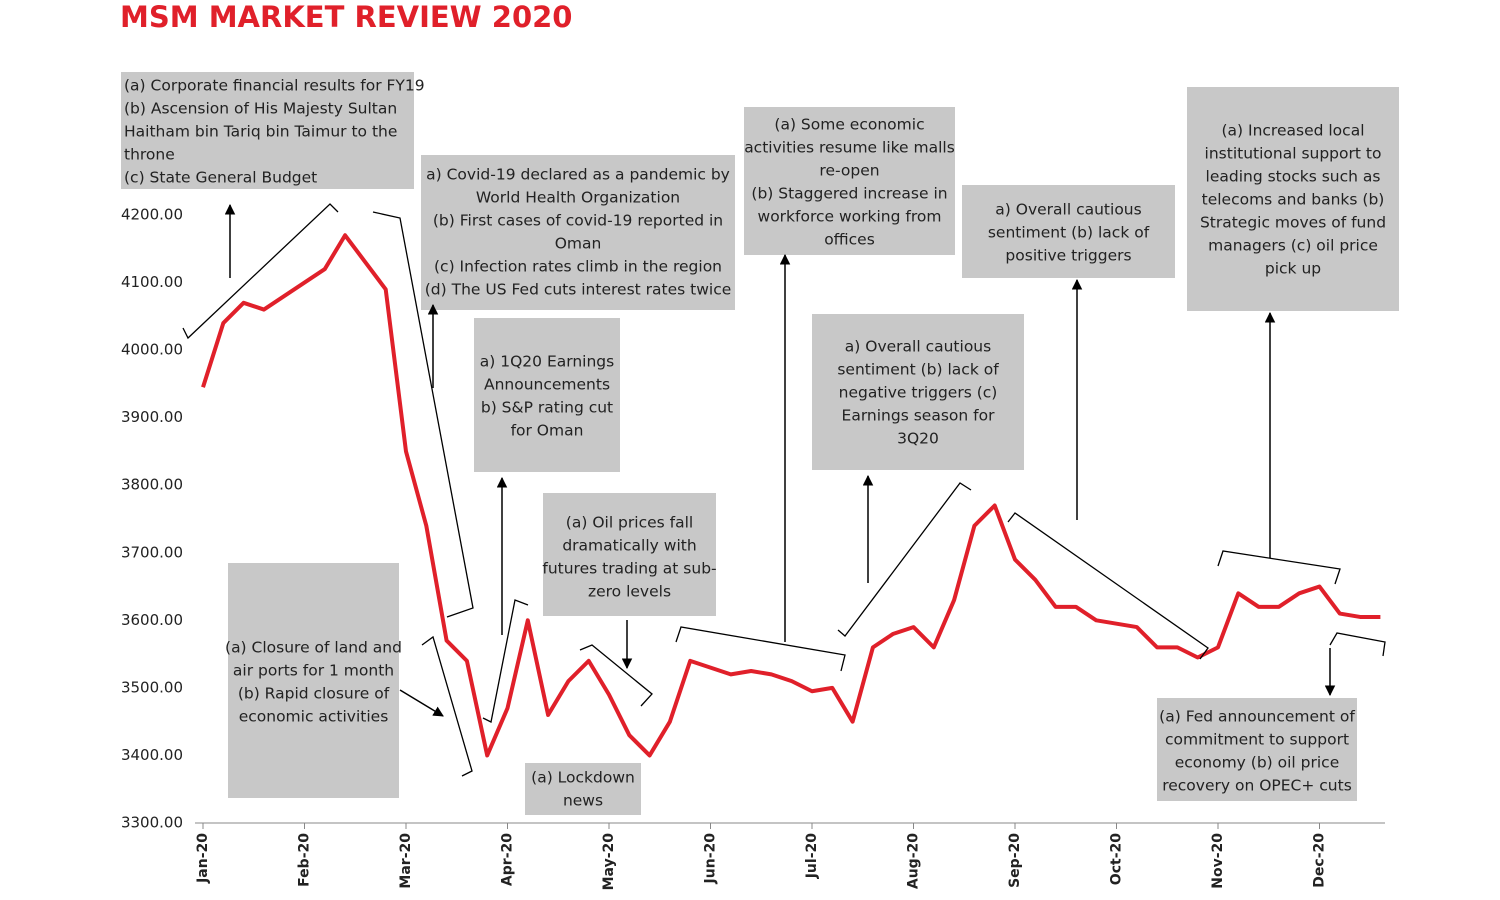 The width and height of the screenshot is (1500, 900). What do you see at coordinates (711, 859) in the screenshot?
I see `x-tick-label: Jun-20` at bounding box center [711, 859].